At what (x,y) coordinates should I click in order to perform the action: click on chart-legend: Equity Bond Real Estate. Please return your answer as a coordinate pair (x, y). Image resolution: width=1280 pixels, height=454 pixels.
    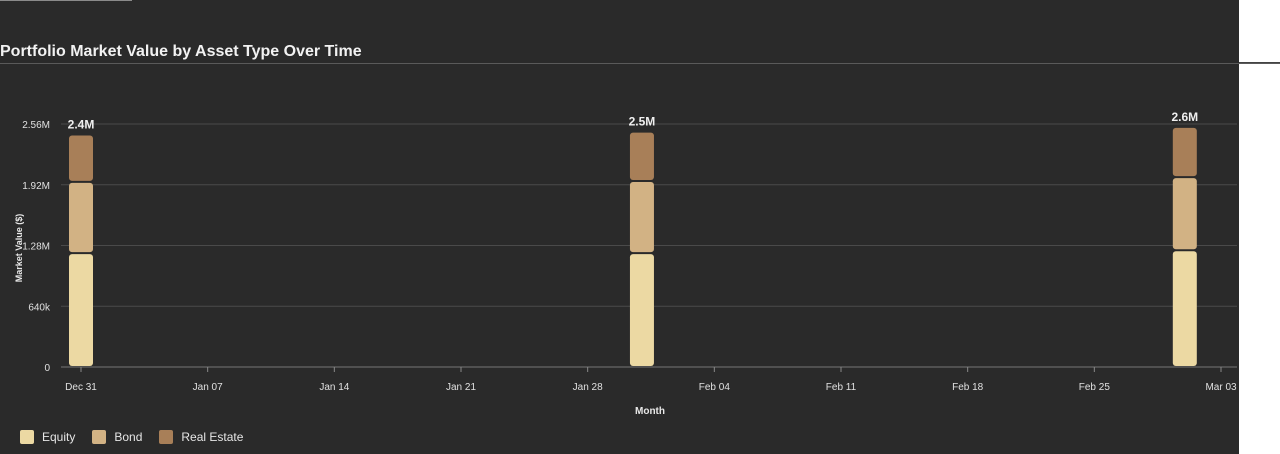
    Looking at the image, I should click on (140, 437).